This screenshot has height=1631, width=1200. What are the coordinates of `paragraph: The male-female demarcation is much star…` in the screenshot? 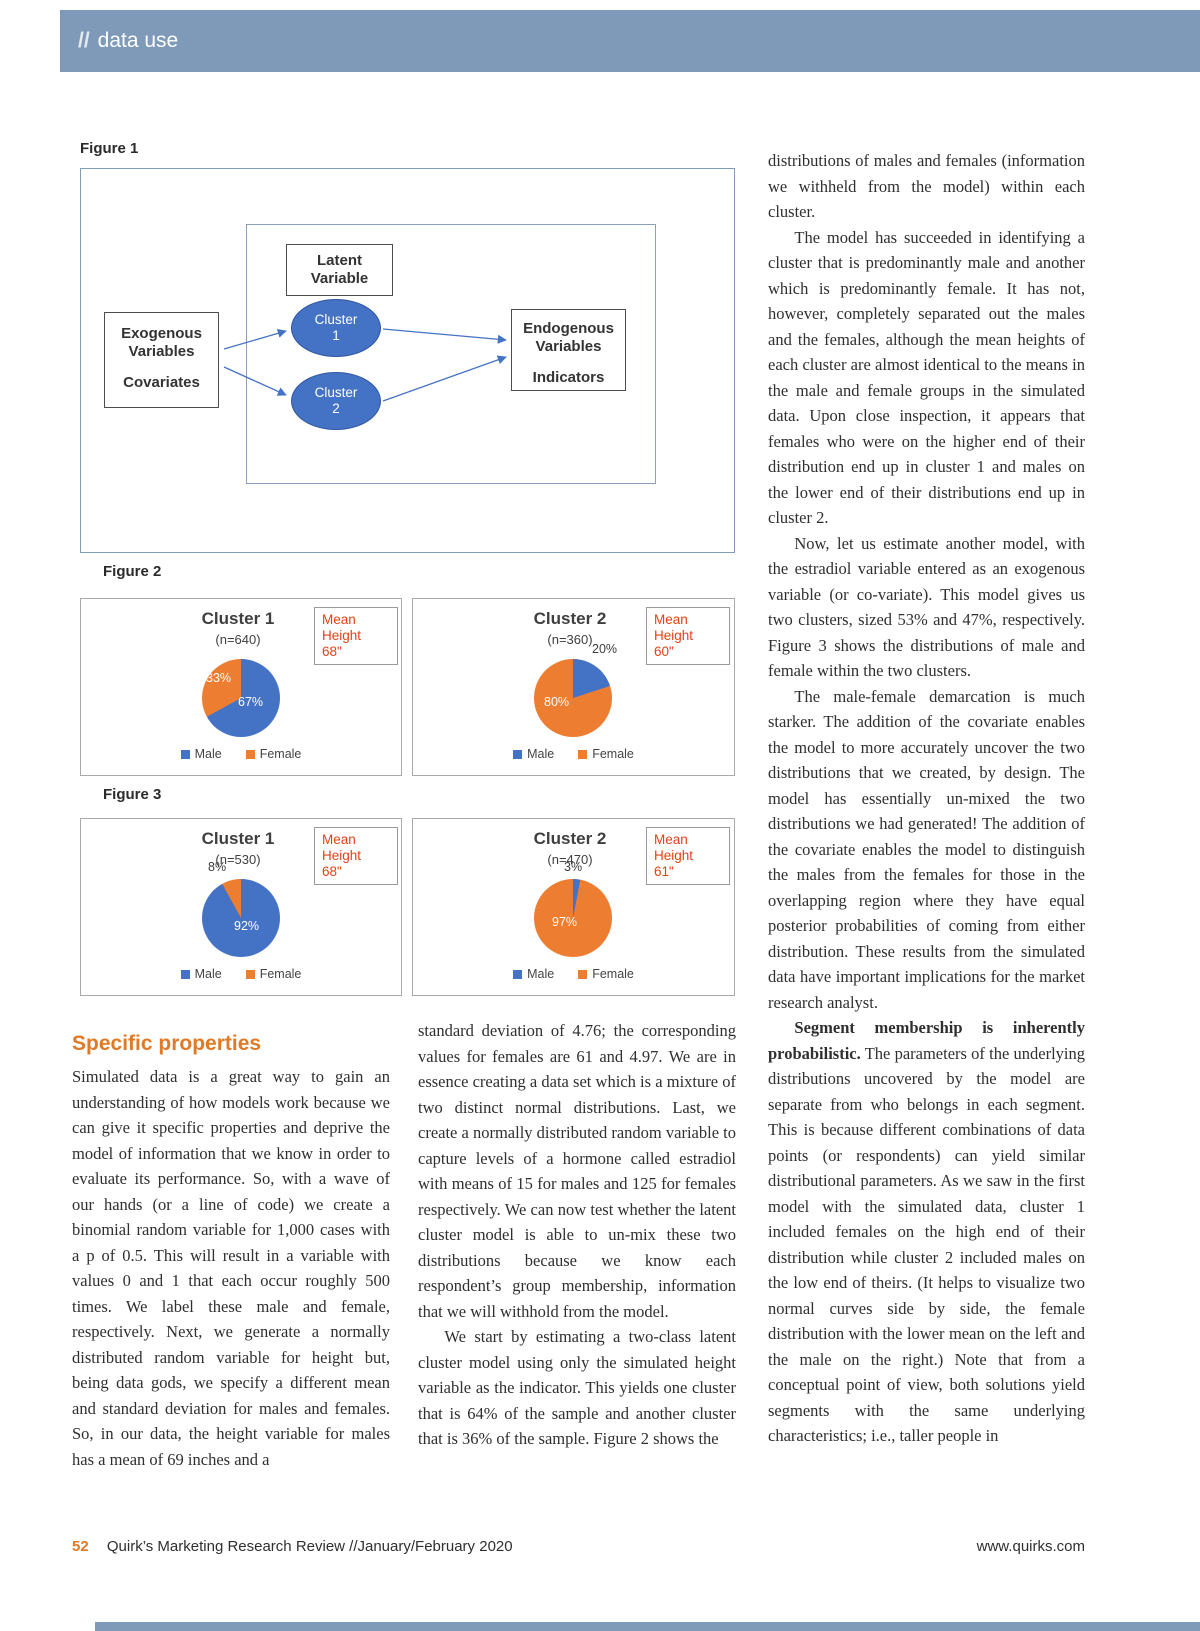 It's located at (926, 849).